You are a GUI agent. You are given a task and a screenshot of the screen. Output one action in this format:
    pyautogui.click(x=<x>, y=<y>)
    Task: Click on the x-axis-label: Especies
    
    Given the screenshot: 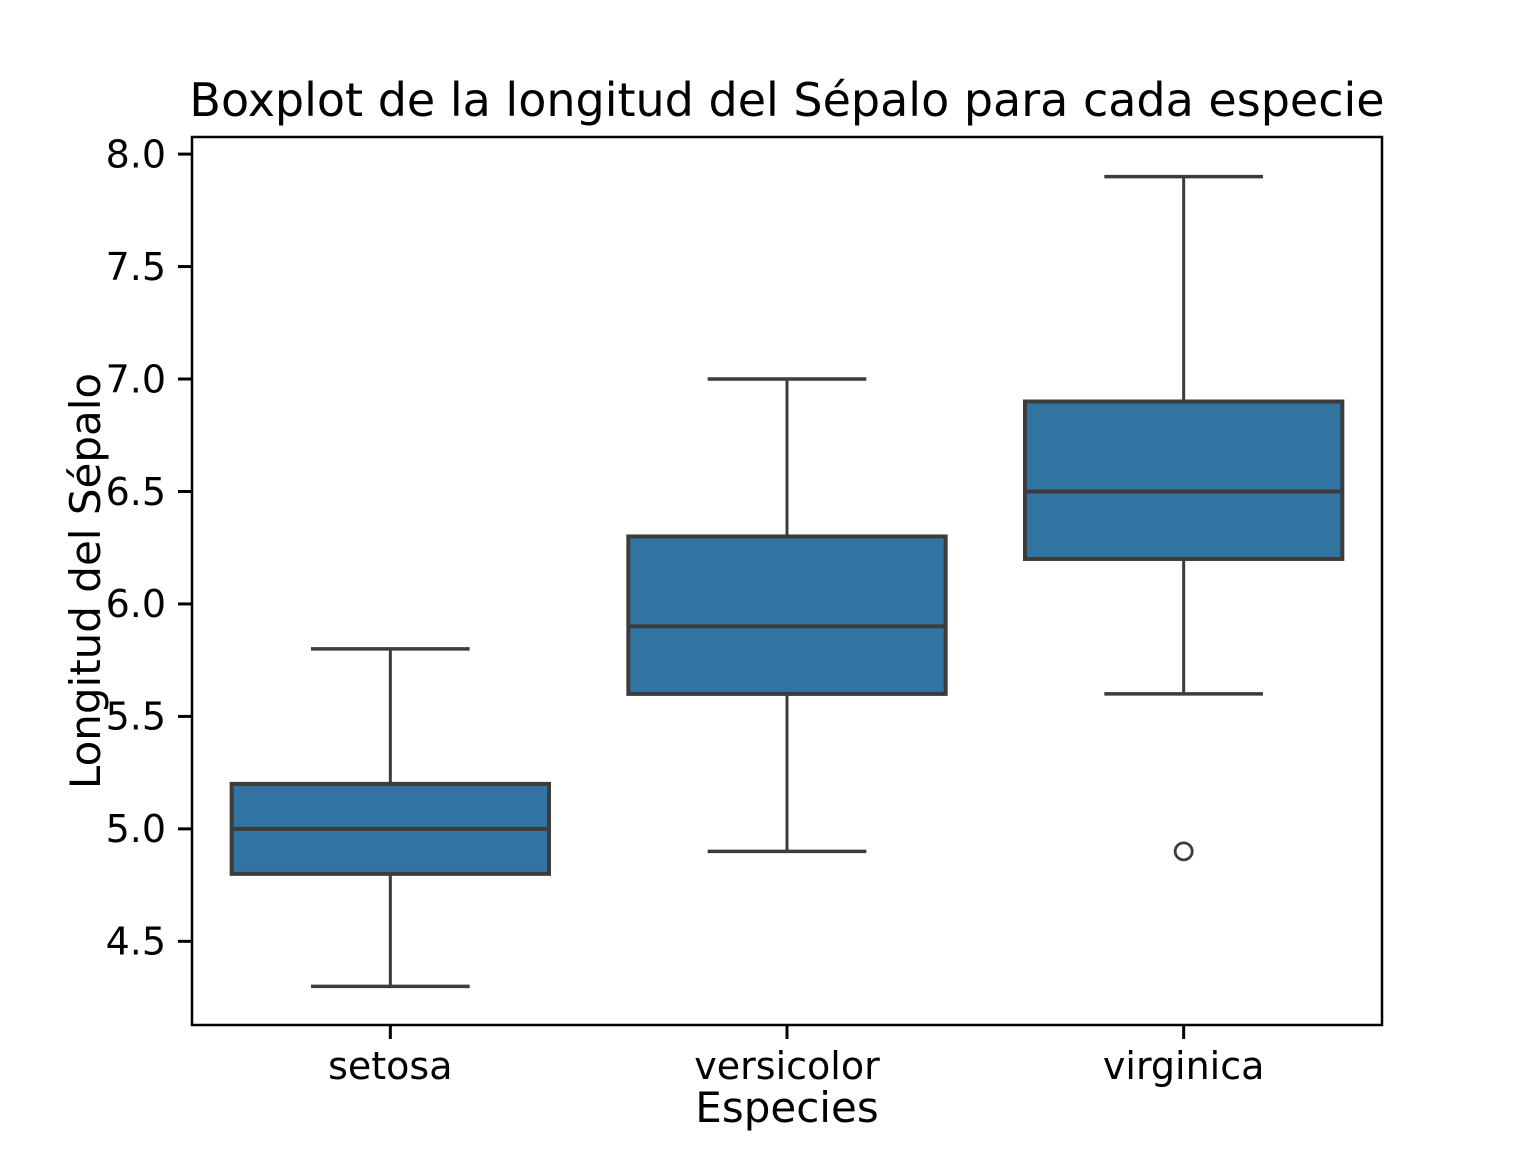 What is the action you would take?
    pyautogui.click(x=786, y=1107)
    